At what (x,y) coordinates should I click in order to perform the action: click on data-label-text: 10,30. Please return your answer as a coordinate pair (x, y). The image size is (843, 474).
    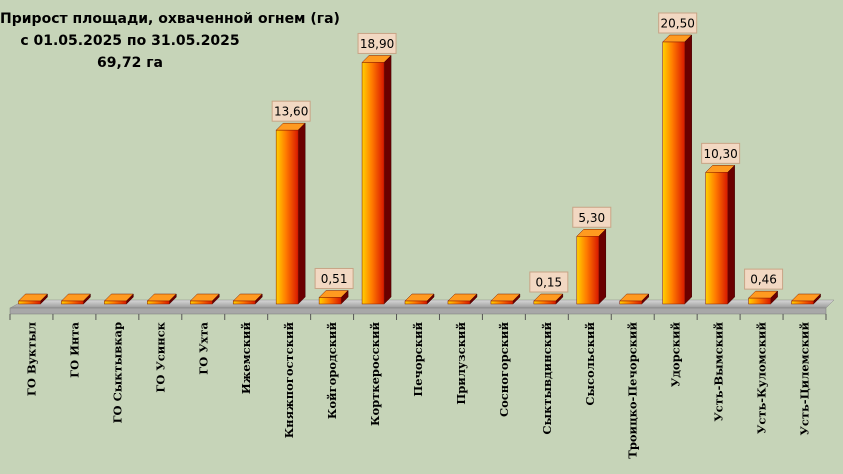
    Looking at the image, I should click on (720, 154).